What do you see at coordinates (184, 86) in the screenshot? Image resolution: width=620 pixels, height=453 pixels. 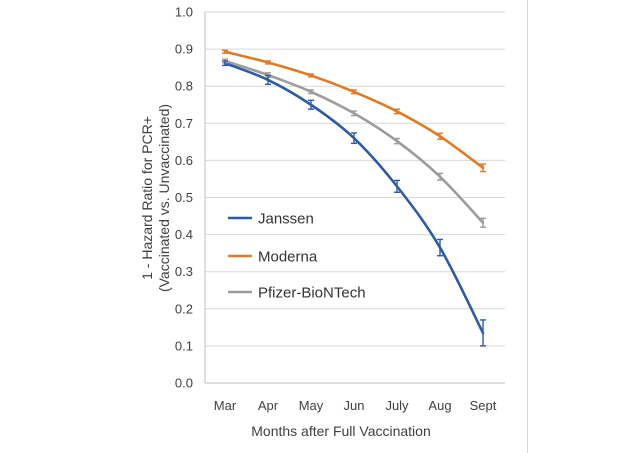 I see `y-tick-label: 0.8` at bounding box center [184, 86].